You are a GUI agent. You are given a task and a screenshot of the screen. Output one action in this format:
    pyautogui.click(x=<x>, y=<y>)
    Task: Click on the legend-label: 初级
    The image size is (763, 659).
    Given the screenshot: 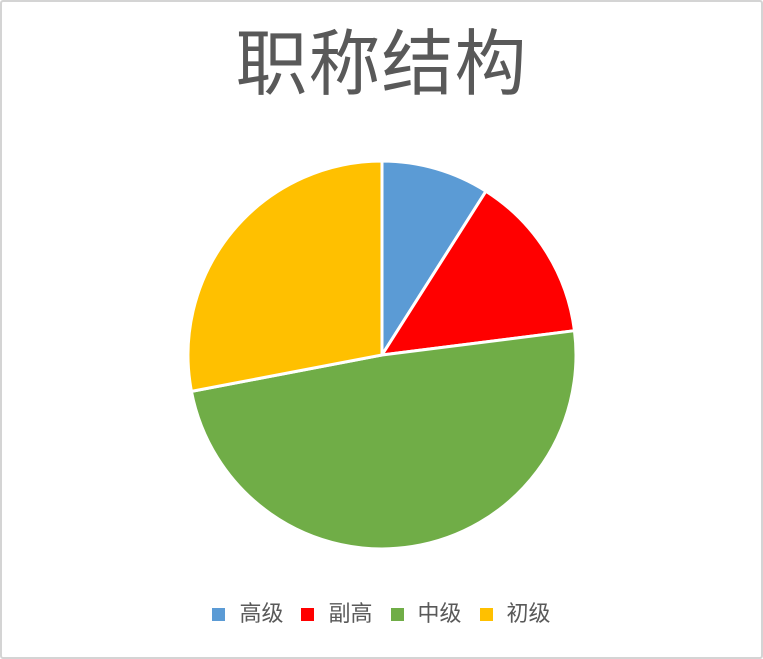 What is the action you would take?
    pyautogui.click(x=528, y=613)
    